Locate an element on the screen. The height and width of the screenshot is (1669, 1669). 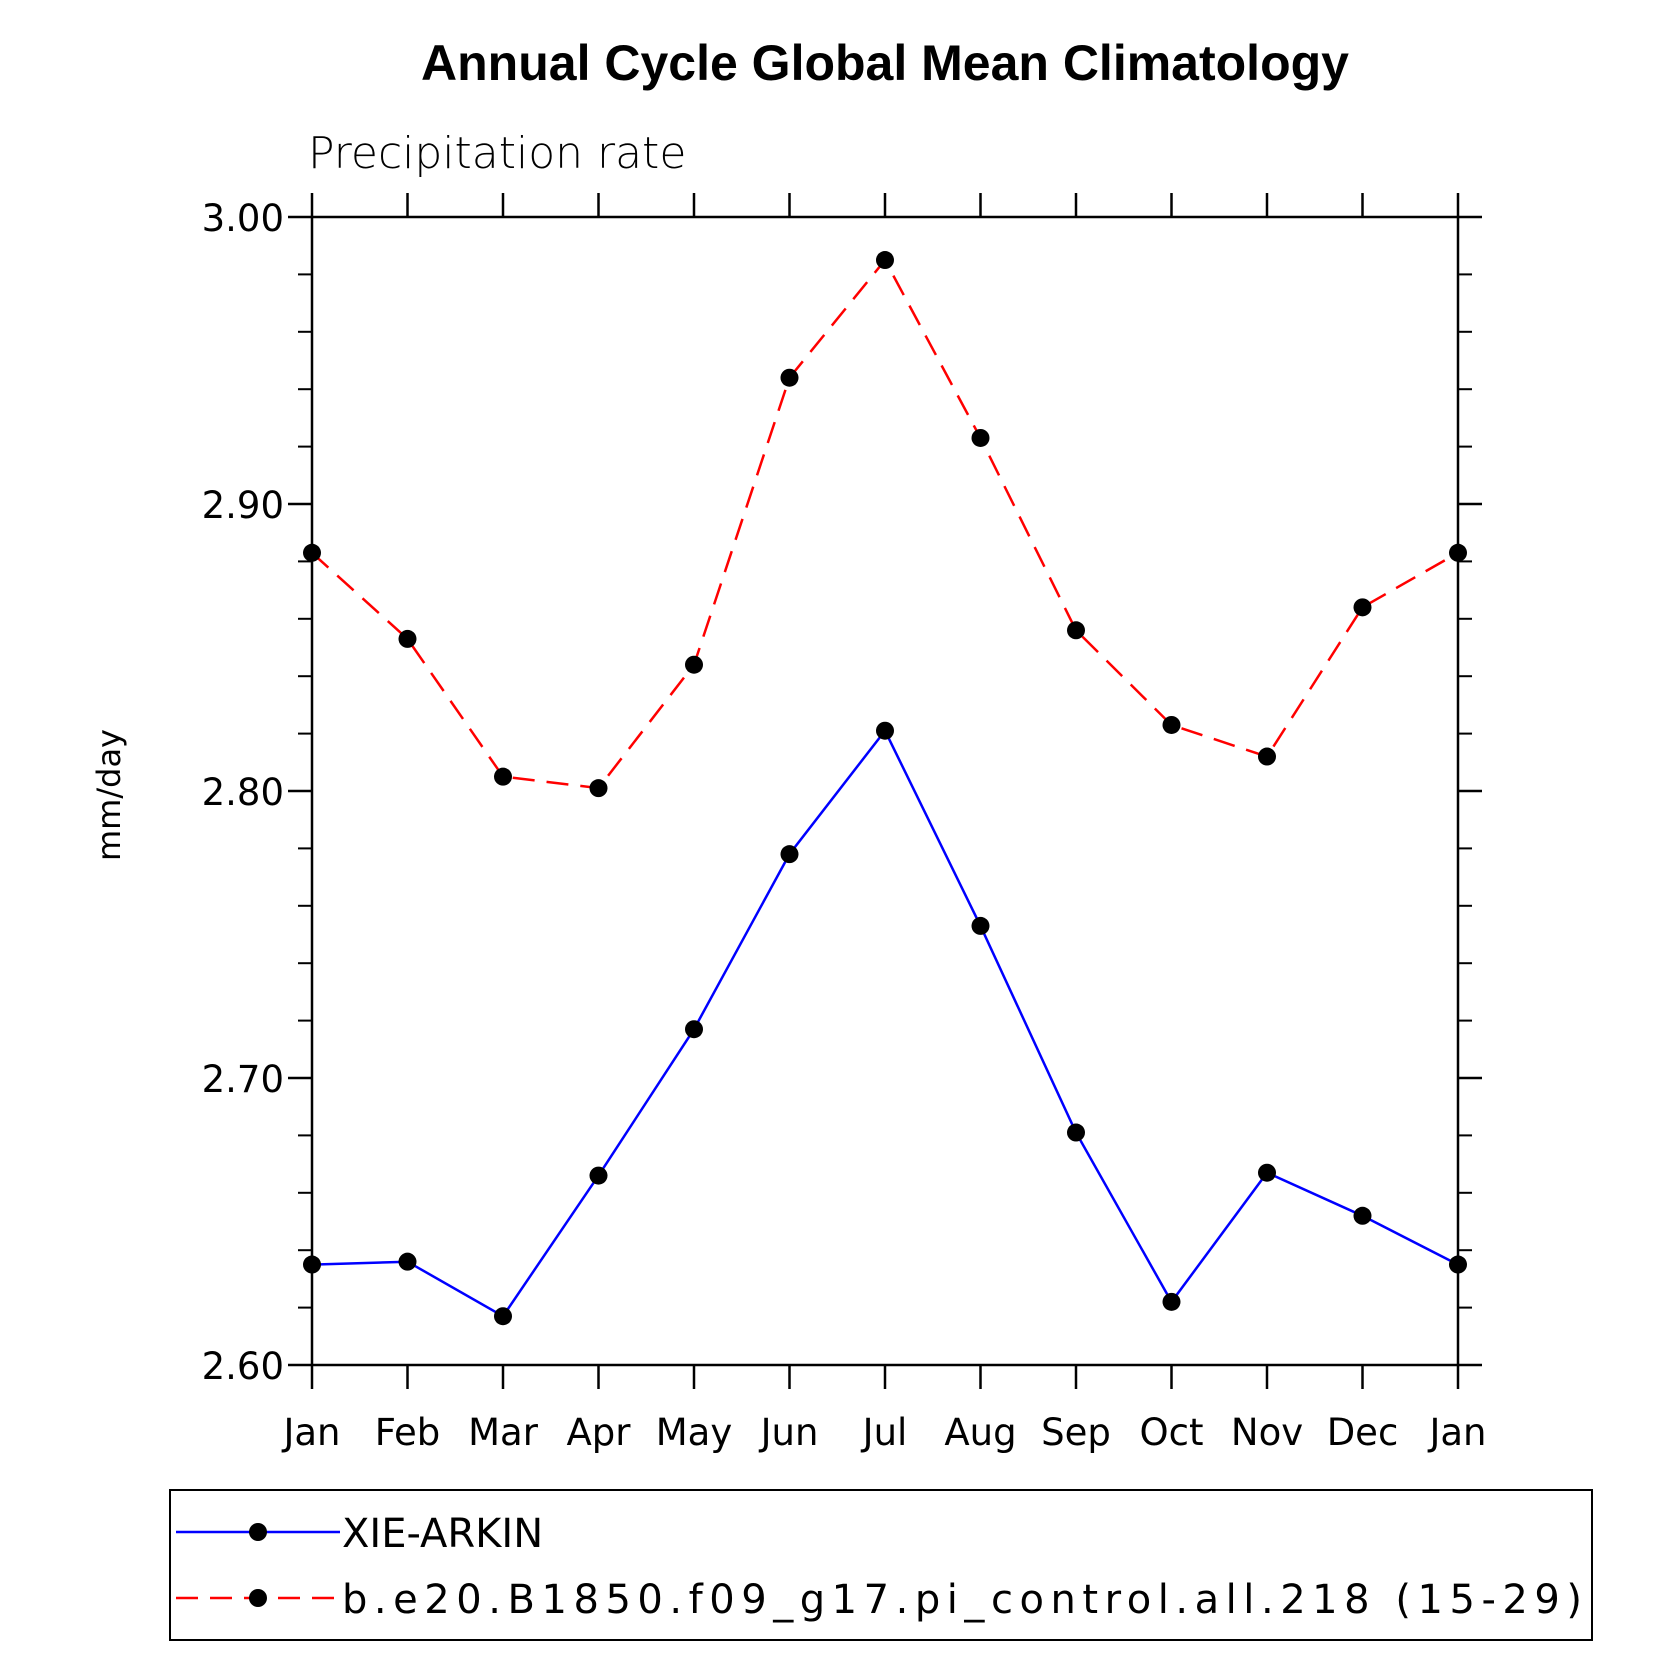
x-tick-label: Aug is located at coordinates (980, 1432).